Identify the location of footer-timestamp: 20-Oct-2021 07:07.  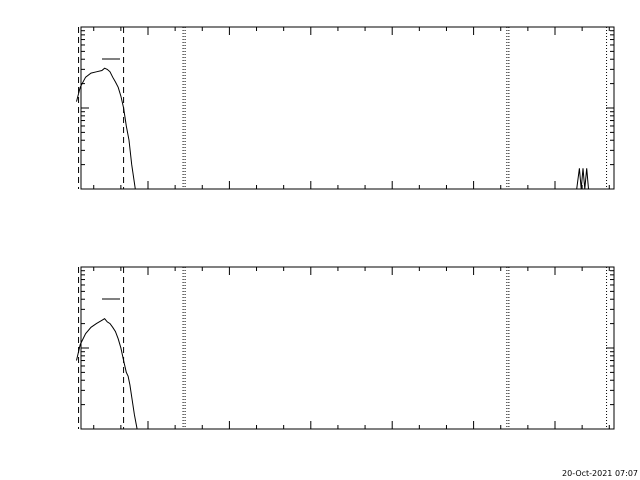
(600, 473).